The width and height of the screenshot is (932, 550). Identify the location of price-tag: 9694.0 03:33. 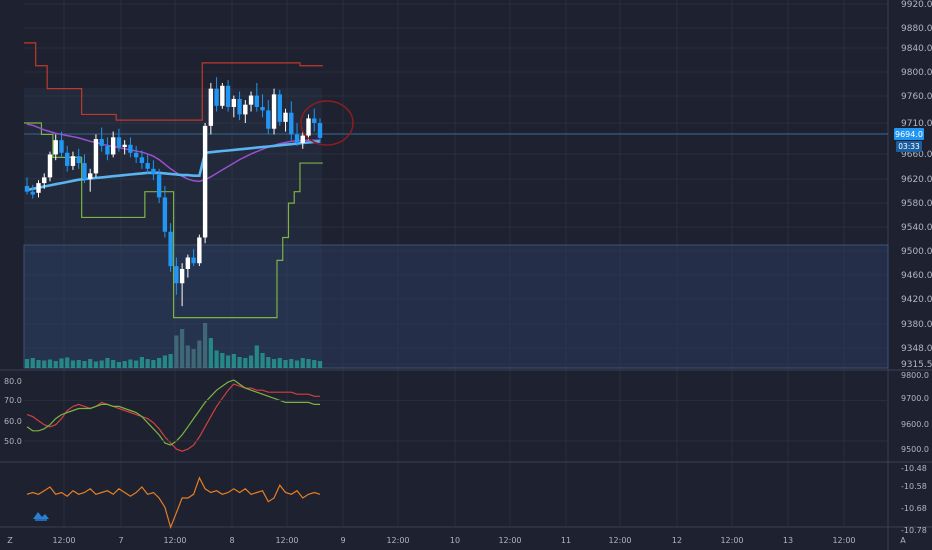
(909, 140).